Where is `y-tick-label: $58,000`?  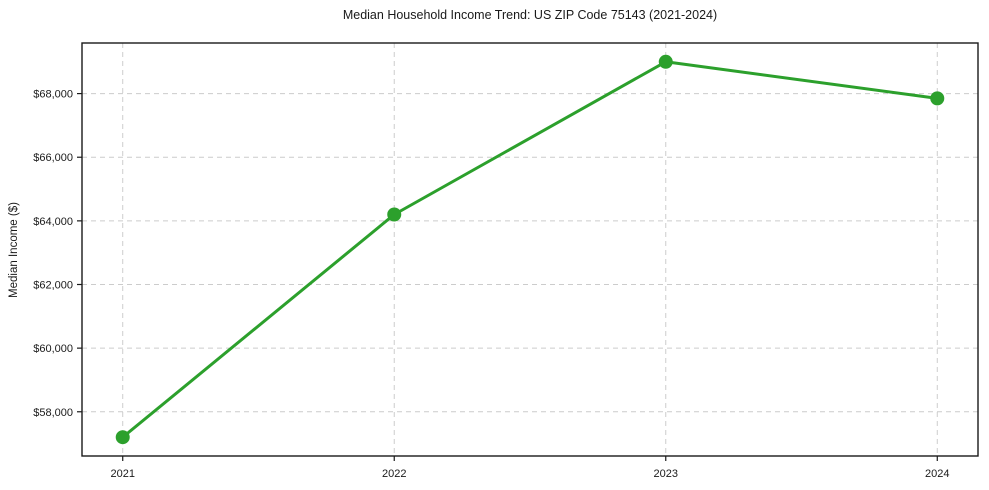
y-tick-label: $58,000 is located at coordinates (53, 413).